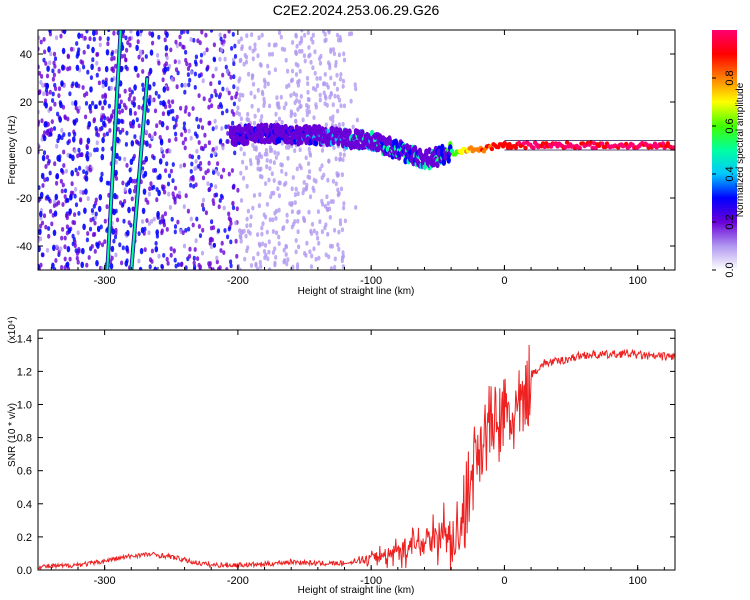 This screenshot has height=600, width=750. I want to click on snr-ytick-label: 0.6, so click(24, 472).